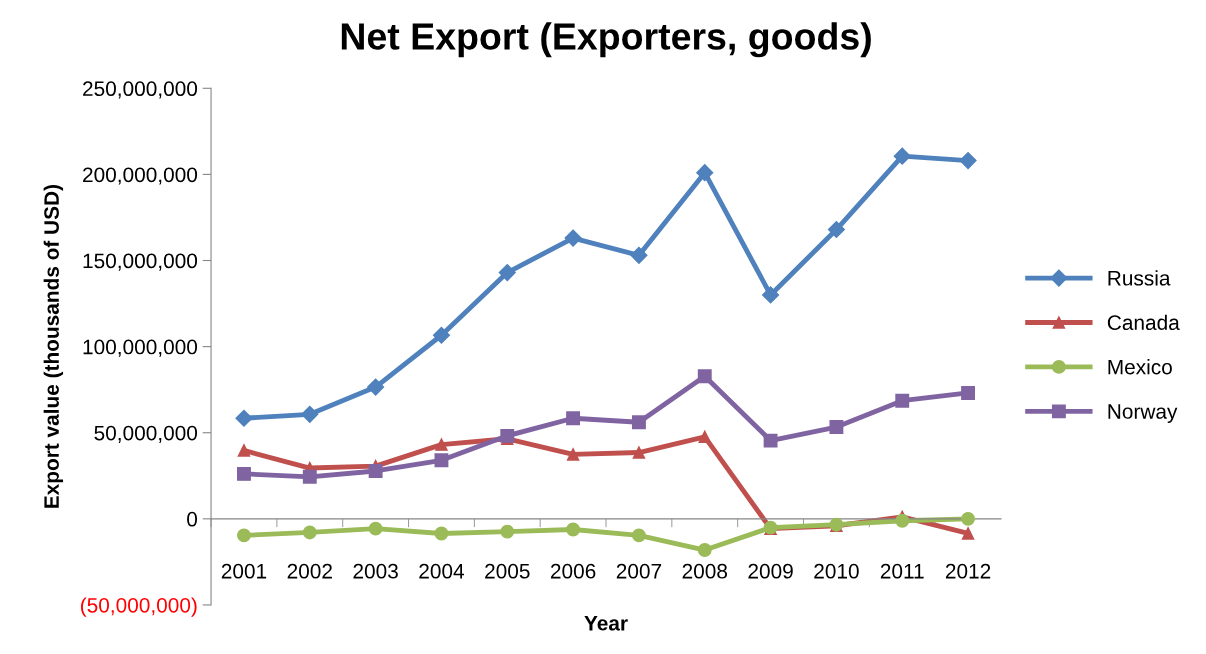  I want to click on y-tick-label: 0, so click(192, 519).